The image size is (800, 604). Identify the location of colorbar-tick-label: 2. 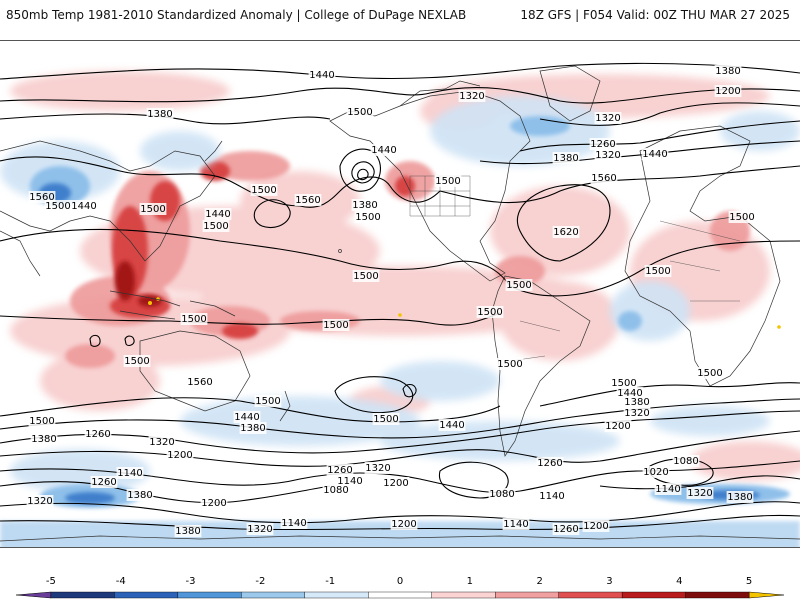
(539, 581).